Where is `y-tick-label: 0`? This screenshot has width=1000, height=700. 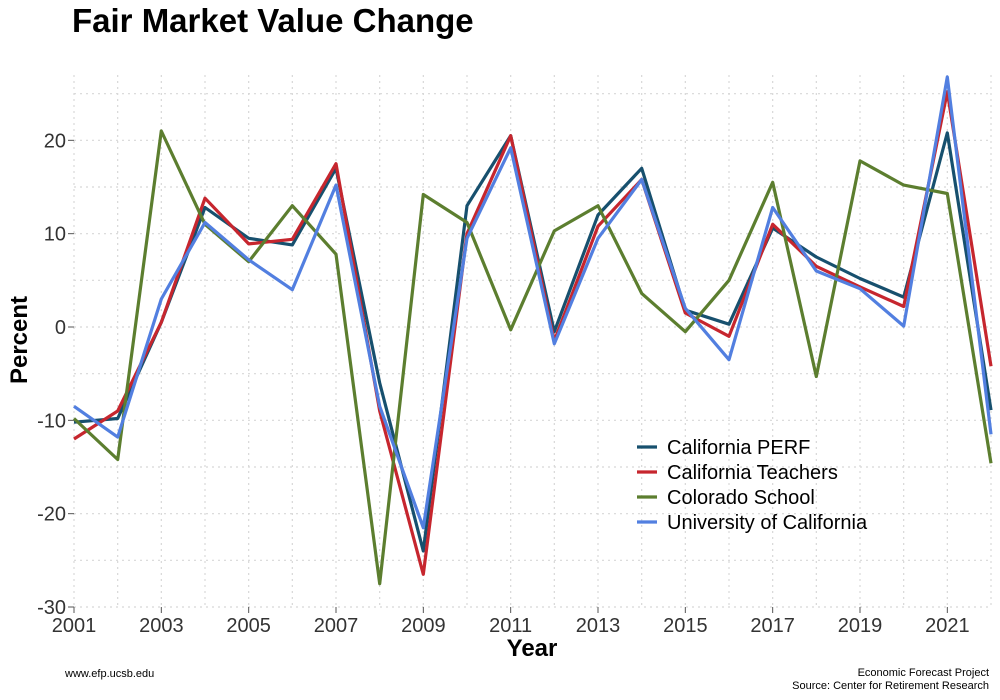 y-tick-label: 0 is located at coordinates (60, 328).